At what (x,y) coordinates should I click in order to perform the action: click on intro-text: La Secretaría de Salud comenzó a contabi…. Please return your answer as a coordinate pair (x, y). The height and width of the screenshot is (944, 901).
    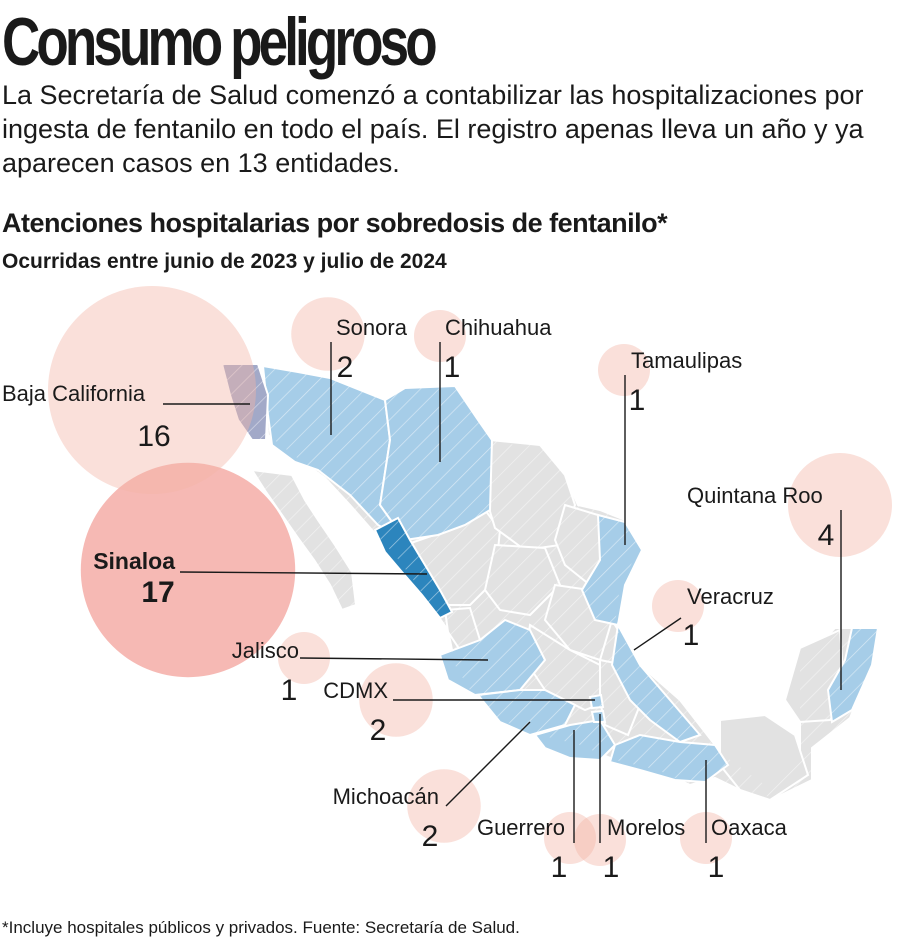
    Looking at the image, I should click on (433, 129).